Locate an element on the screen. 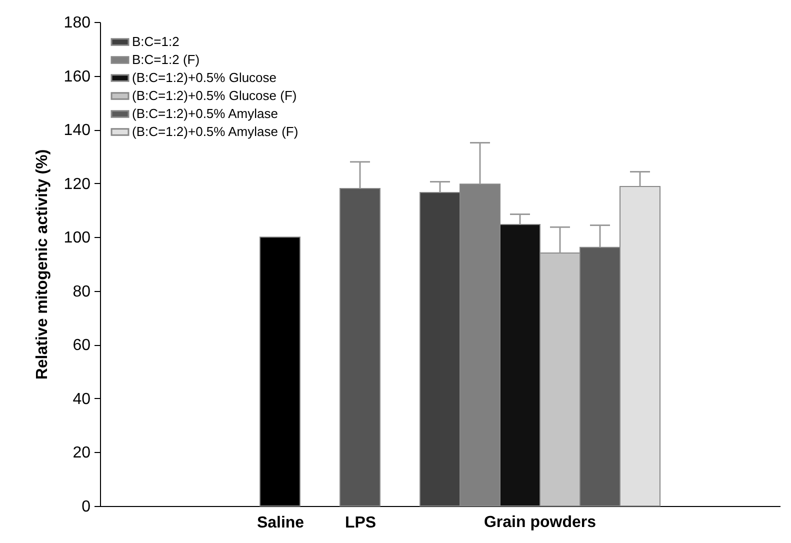 The width and height of the screenshot is (791, 543). legend-label: B:C=1:2 is located at coordinates (156, 41).